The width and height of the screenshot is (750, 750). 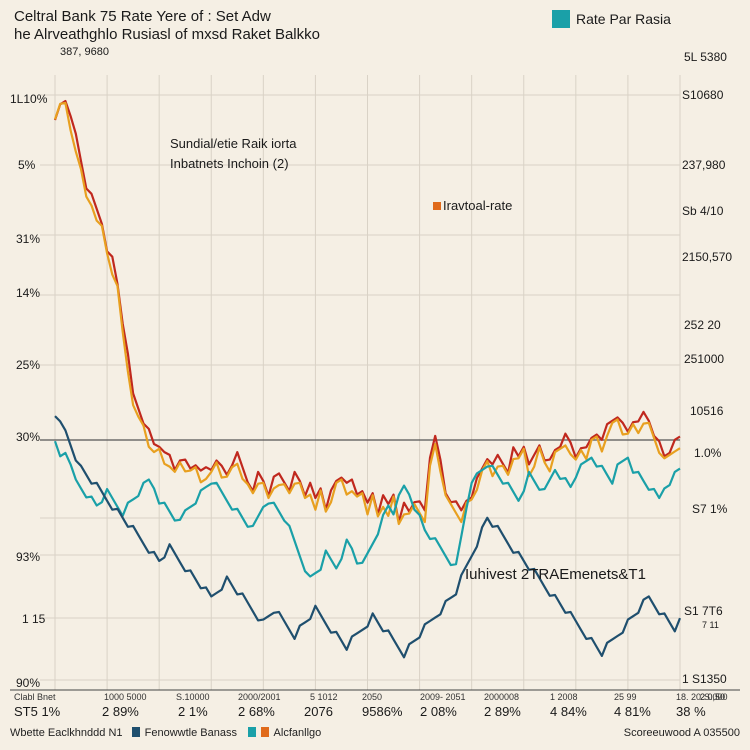 What do you see at coordinates (705, 57) in the screenshot?
I see `right-tick-0: 5L 5380` at bounding box center [705, 57].